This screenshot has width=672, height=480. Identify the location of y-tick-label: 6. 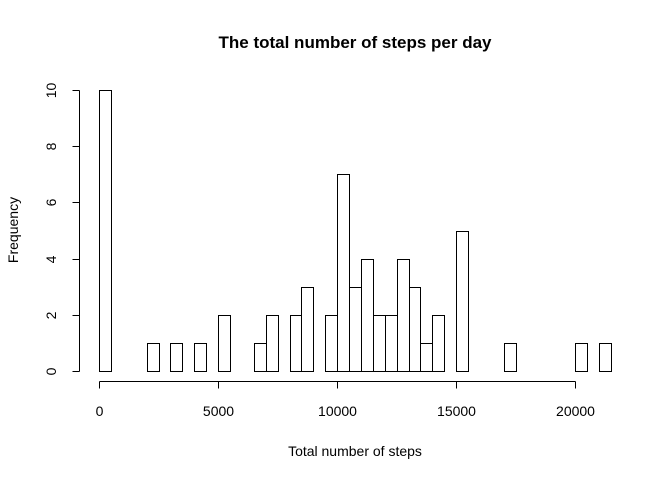
(51, 202).